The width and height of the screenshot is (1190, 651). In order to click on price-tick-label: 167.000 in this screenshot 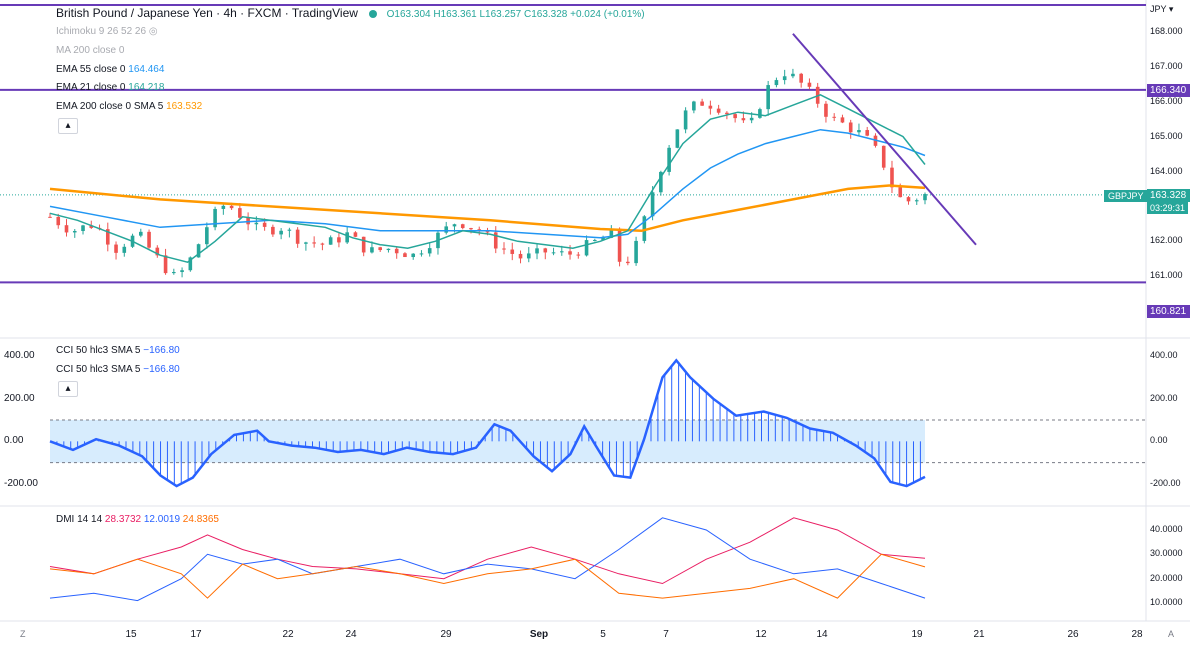, I will do `click(1166, 65)`.